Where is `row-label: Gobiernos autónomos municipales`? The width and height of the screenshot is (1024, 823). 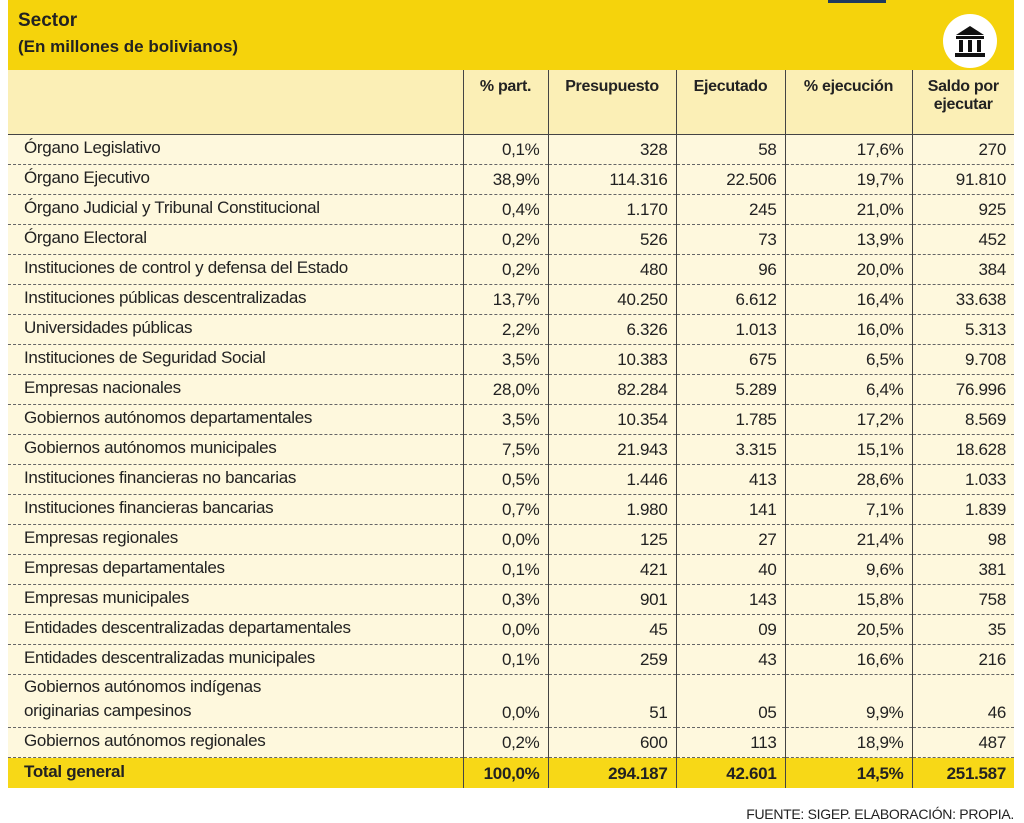
row-label: Gobiernos autónomos municipales is located at coordinates (235, 449).